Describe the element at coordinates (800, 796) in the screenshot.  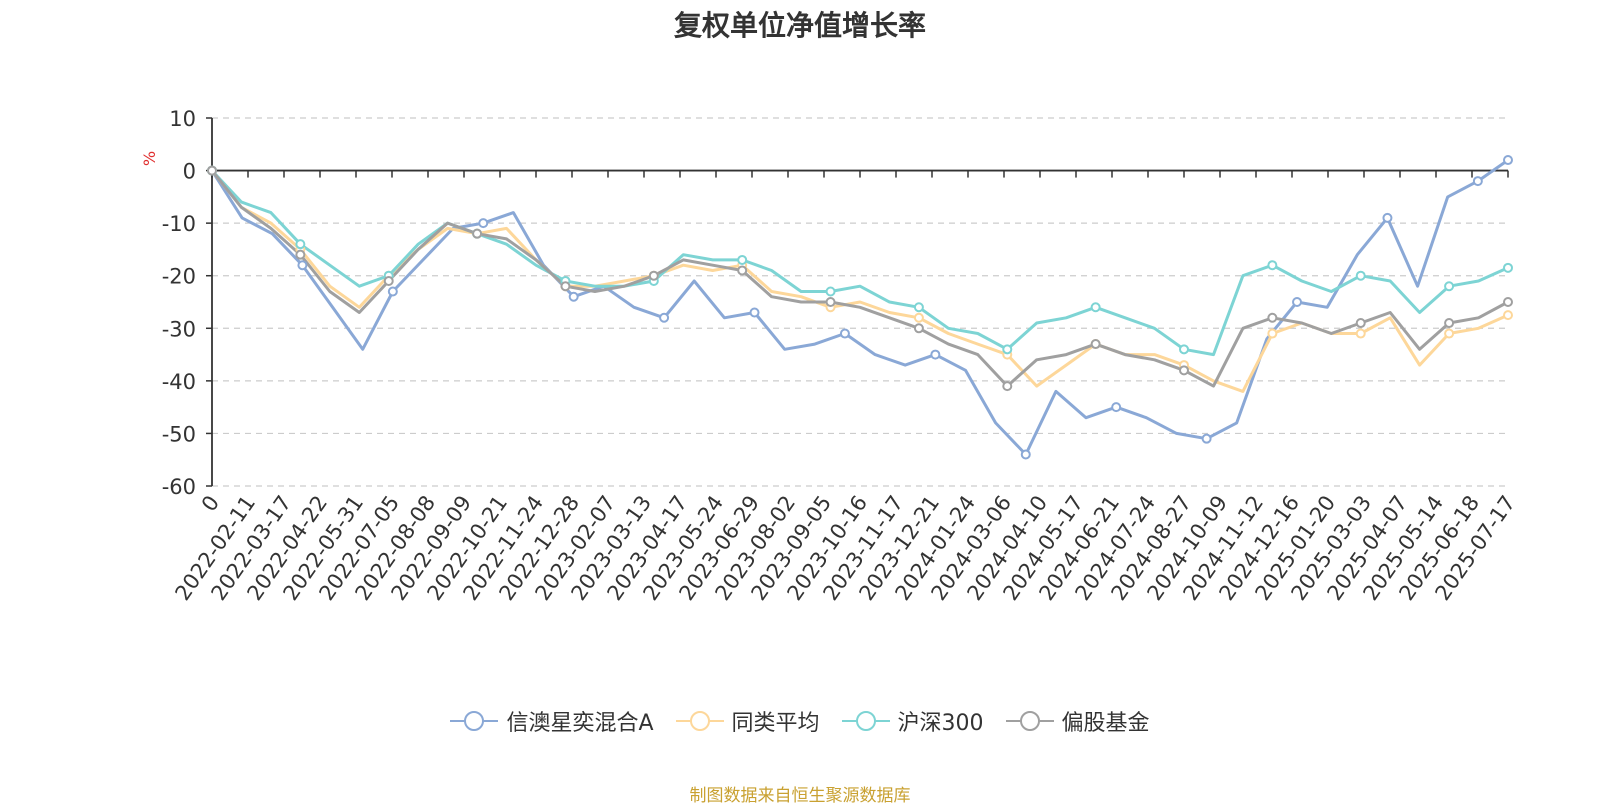
I see `data-source-note: 制图数据来自恒生聚源数据库` at that location.